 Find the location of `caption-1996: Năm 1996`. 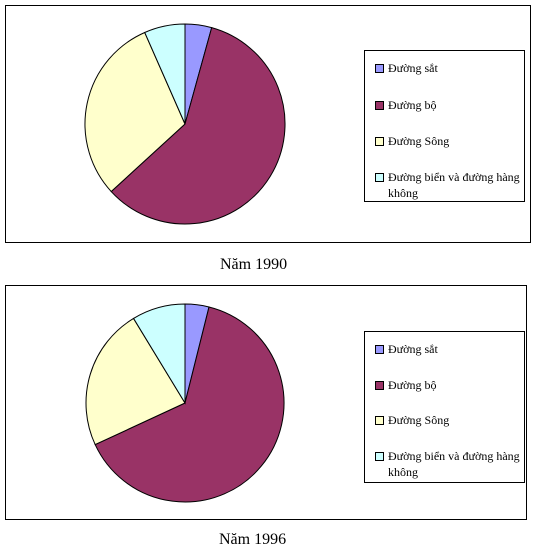

caption-1996: Năm 1996 is located at coordinates (253, 539).